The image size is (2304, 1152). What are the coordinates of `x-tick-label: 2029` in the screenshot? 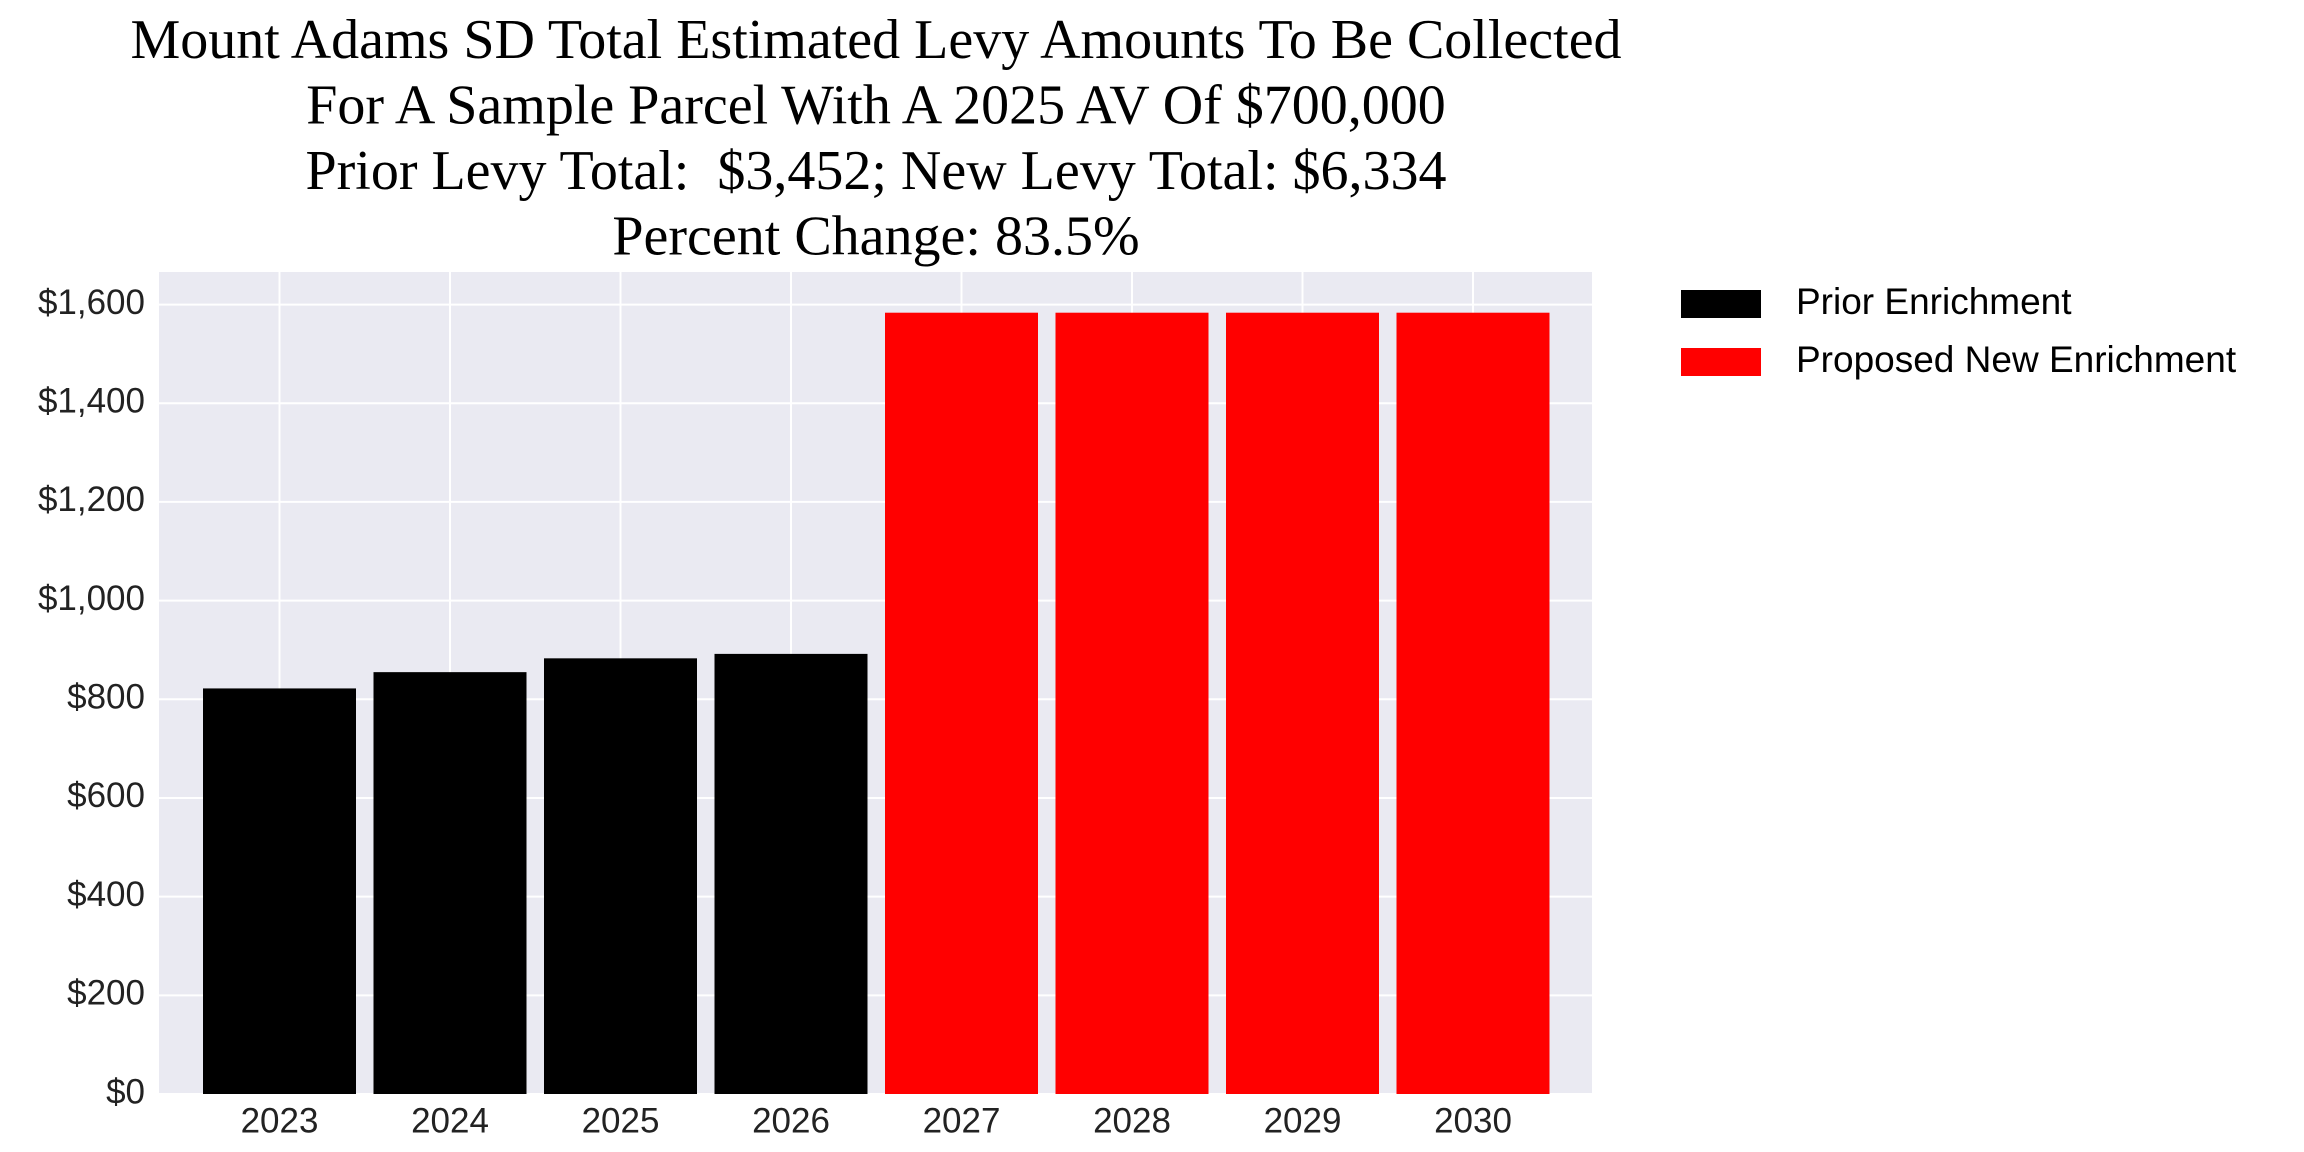 It's located at (1303, 1120).